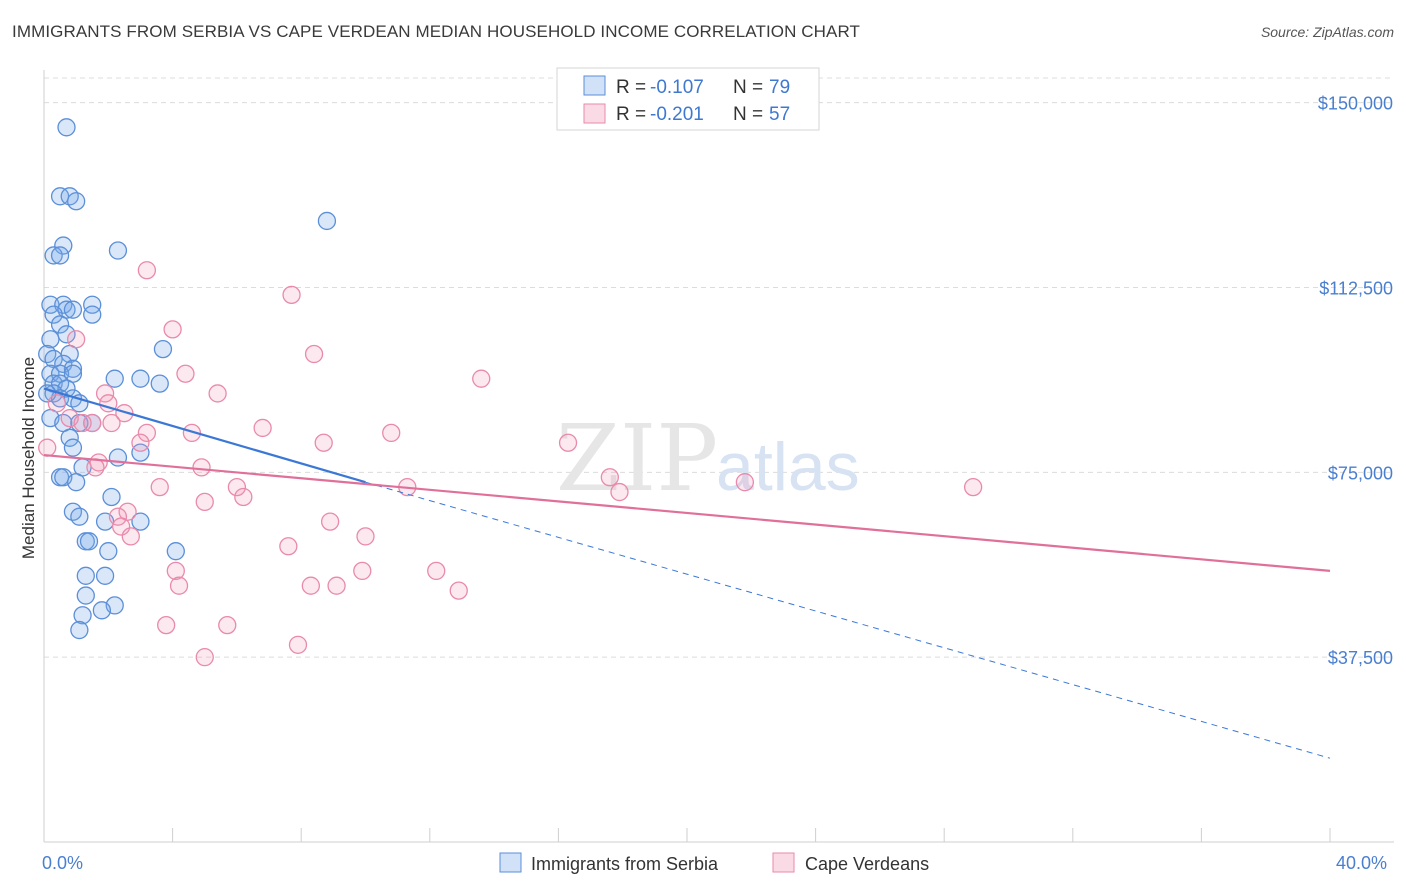 The image size is (1406, 892). What do you see at coordinates (631, 114) in the screenshot?
I see `legend-r-label-cape: R =` at bounding box center [631, 114].